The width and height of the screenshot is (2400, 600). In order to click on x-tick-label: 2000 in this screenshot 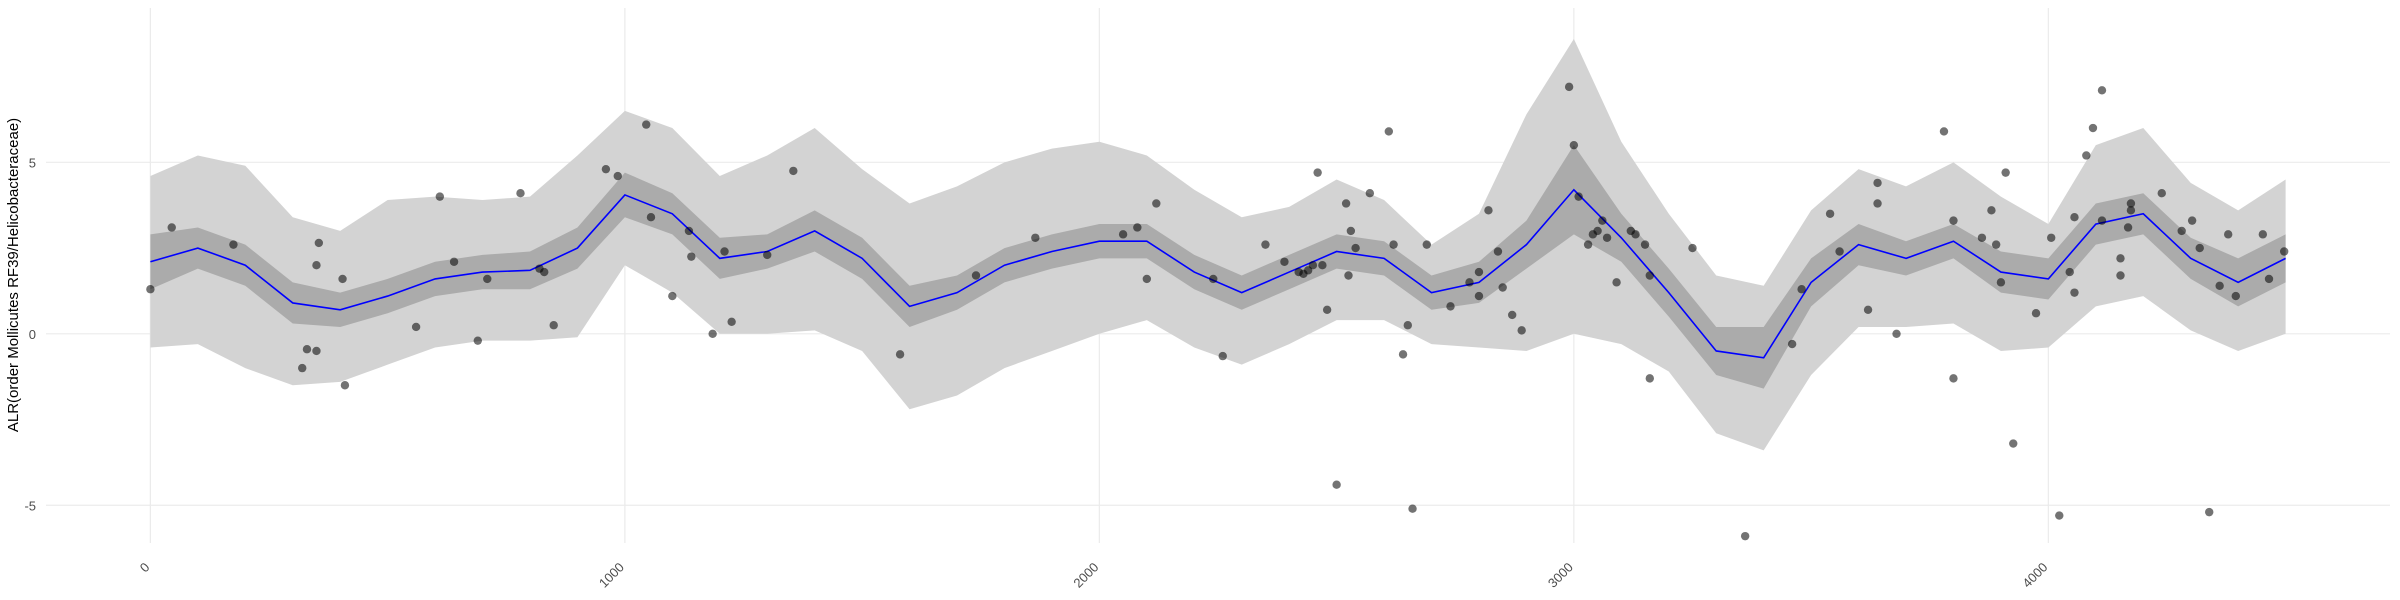, I will do `click(1085, 575)`.